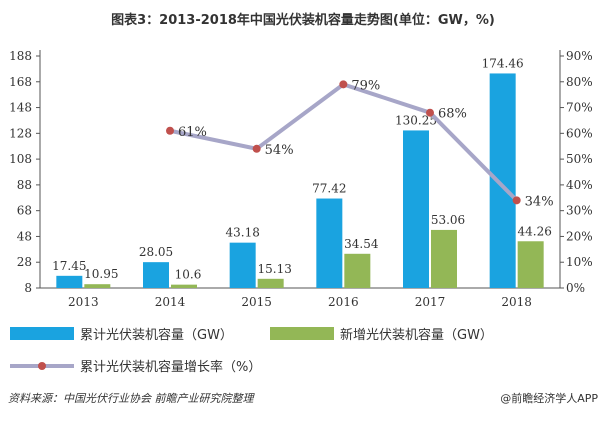 This screenshot has height=421, width=606. I want to click on data-label-new: 10.95, so click(101, 274).